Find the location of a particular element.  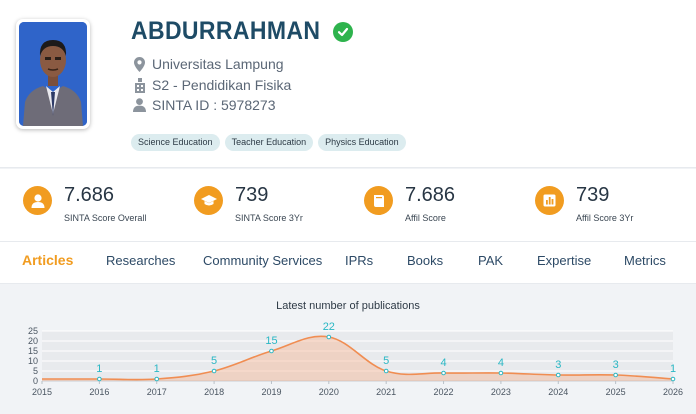

data-label: 15 is located at coordinates (271, 341).